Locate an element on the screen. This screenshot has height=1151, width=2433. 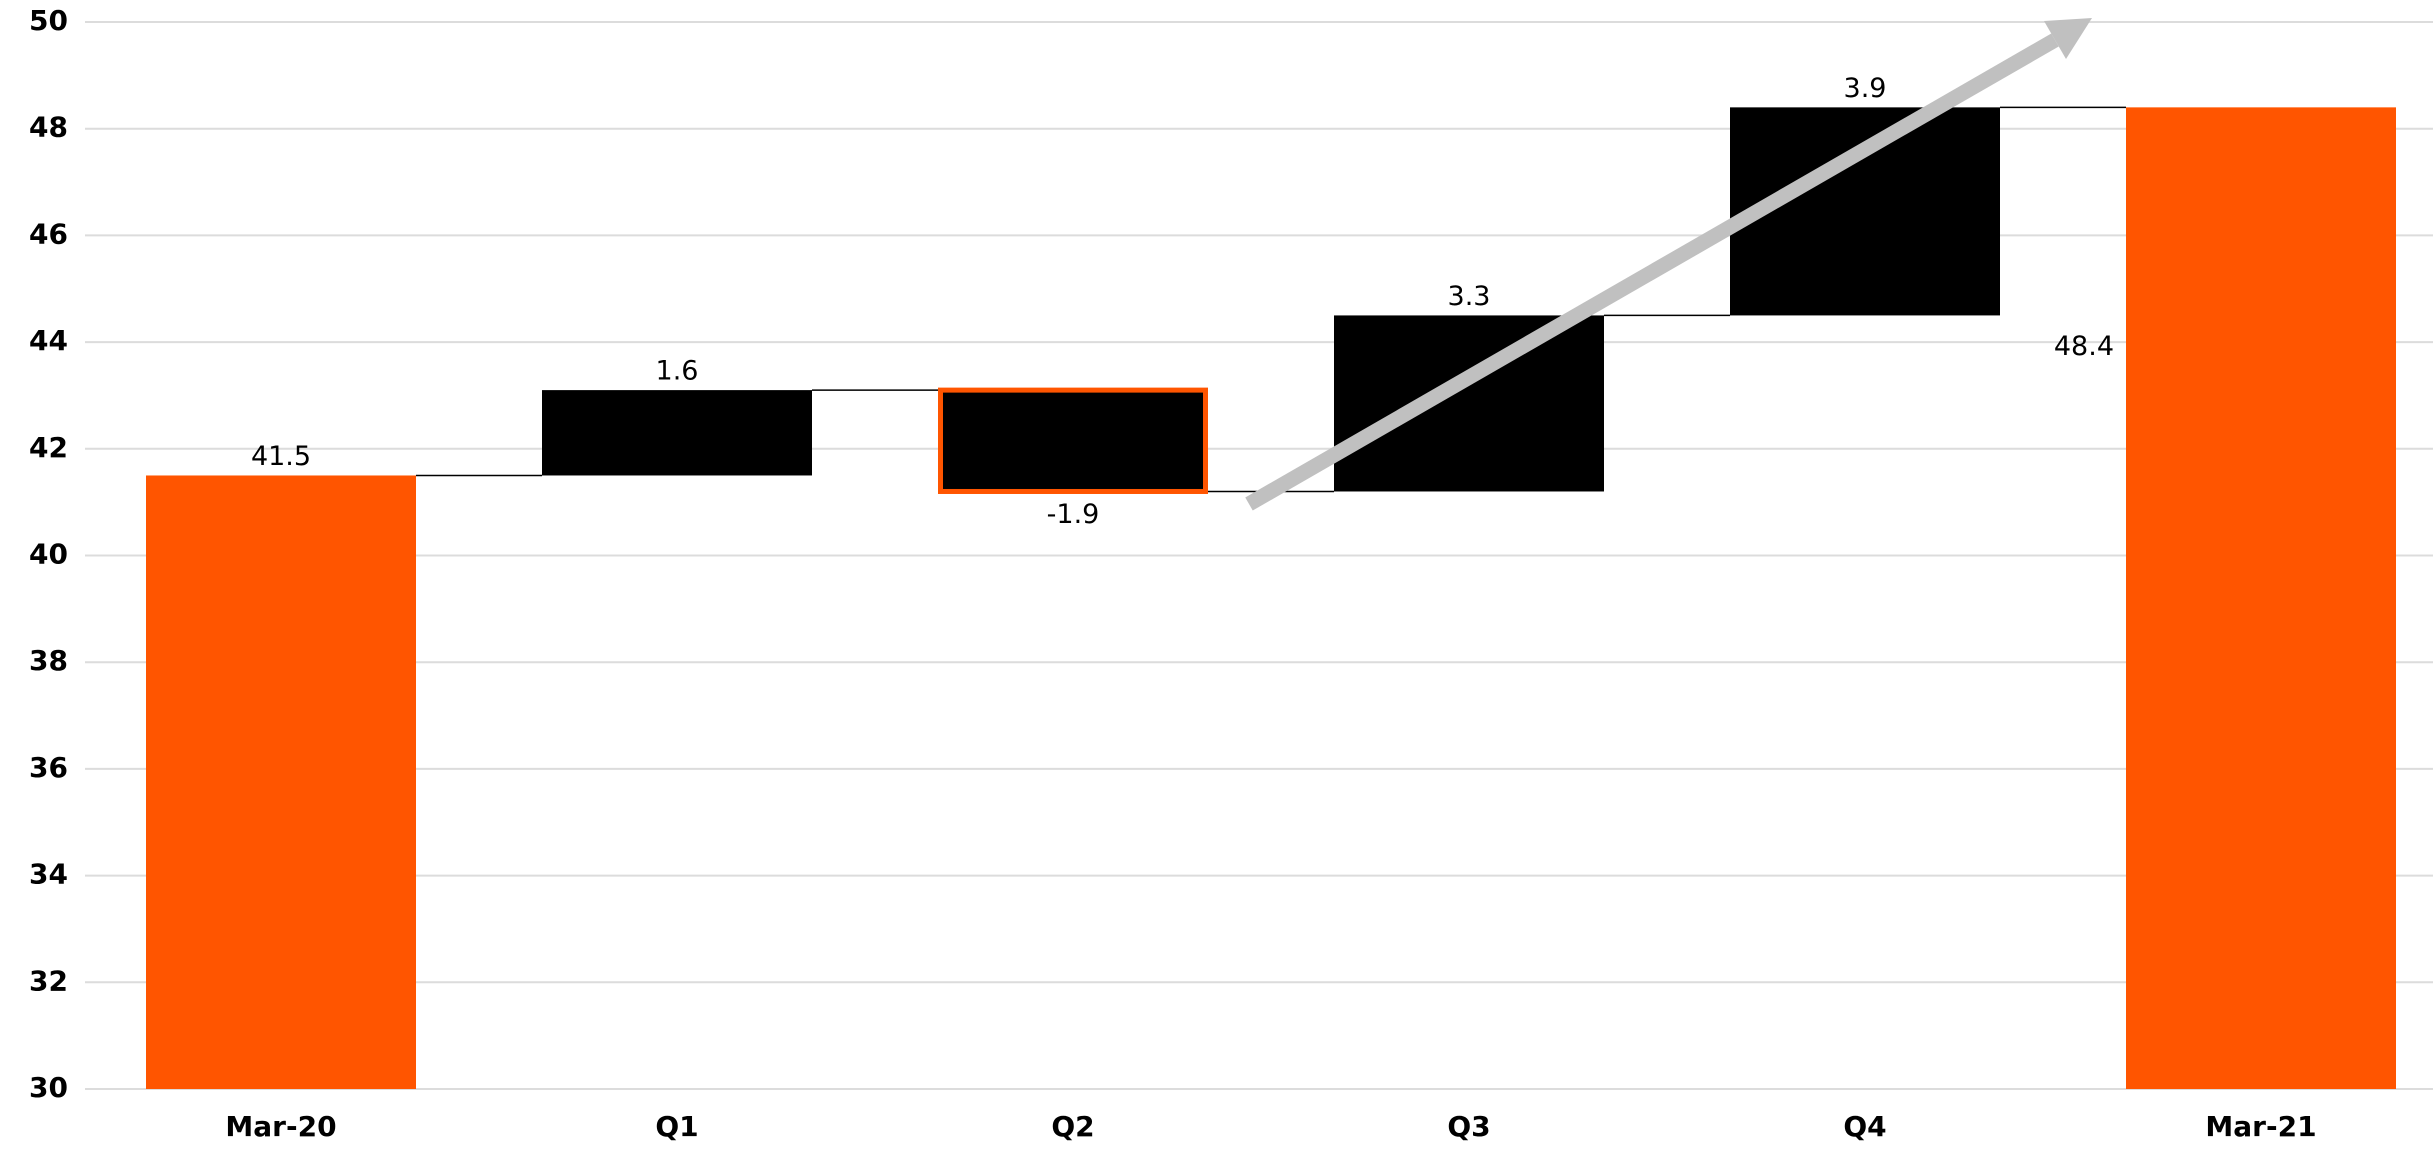
trend-arrow is located at coordinates (1668, 264).